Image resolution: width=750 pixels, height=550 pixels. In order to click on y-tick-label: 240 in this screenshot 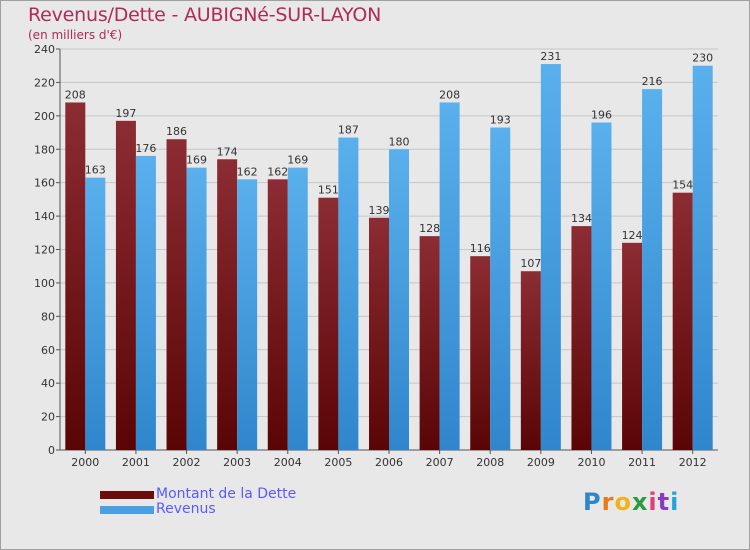, I will do `click(44, 49)`.